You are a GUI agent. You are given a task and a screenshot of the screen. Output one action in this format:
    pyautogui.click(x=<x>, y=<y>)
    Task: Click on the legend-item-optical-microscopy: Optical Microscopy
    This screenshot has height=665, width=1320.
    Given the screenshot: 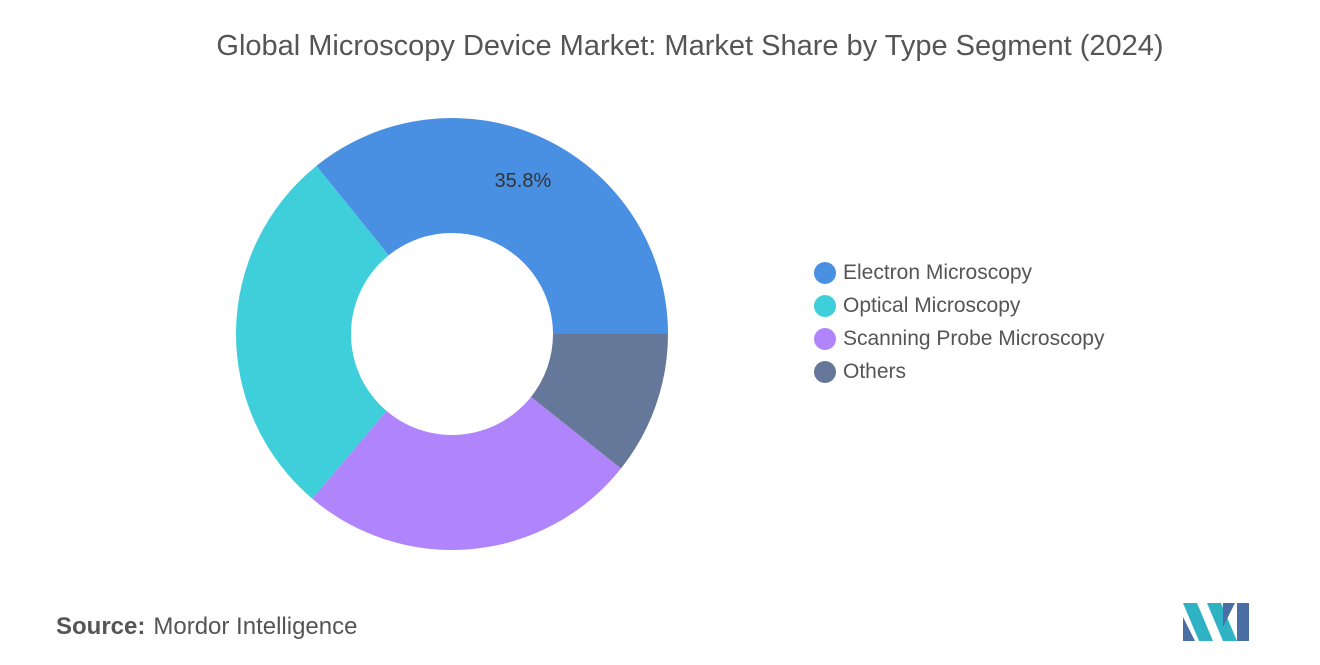 What is the action you would take?
    pyautogui.click(x=959, y=305)
    